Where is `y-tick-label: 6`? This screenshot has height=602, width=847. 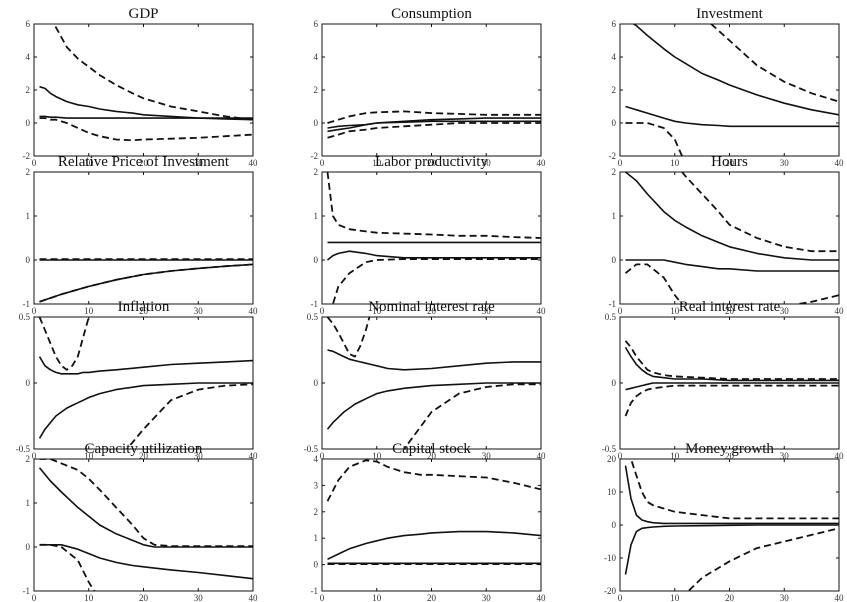
y-tick-label: 6 is located at coordinates (316, 24).